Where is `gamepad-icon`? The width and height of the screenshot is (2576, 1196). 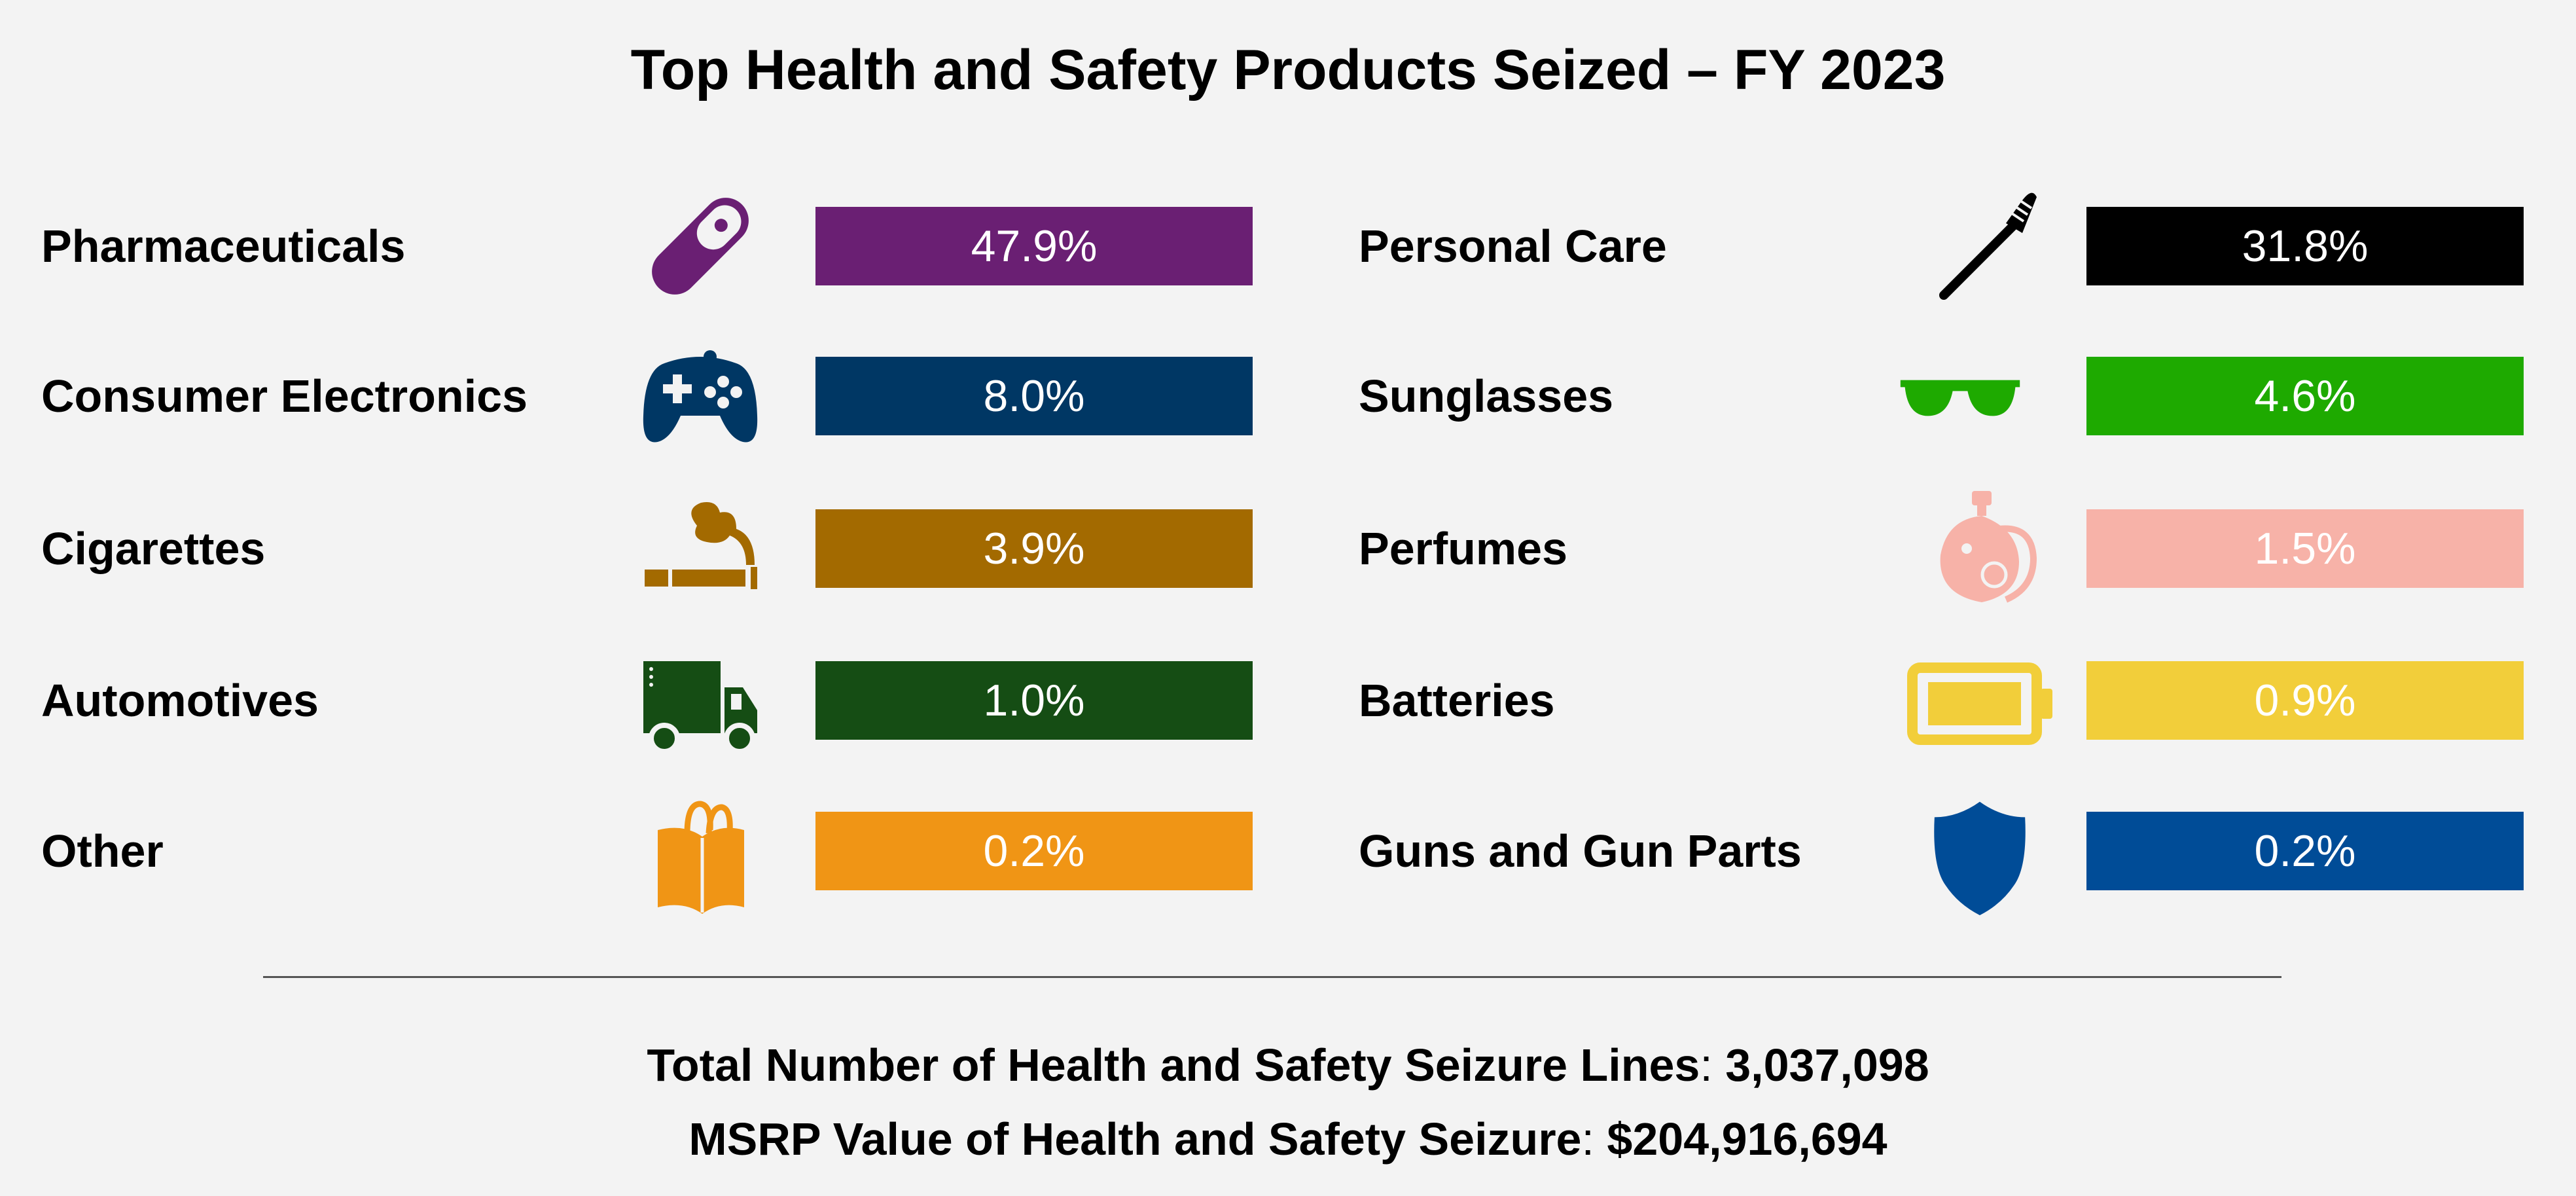 gamepad-icon is located at coordinates (700, 396).